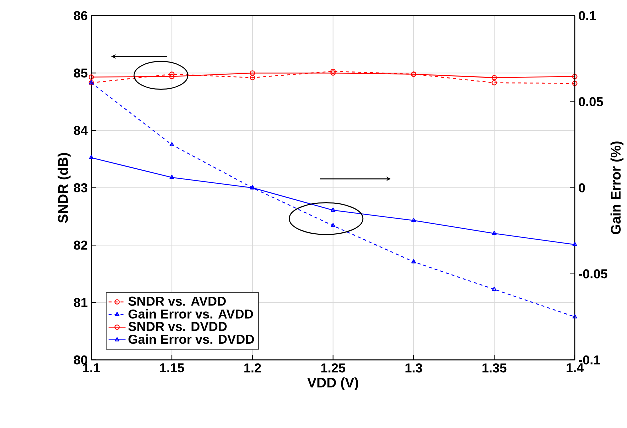 The image size is (627, 428). What do you see at coordinates (177, 327) in the screenshot?
I see `legend-label: SNDR vs. DVDD` at bounding box center [177, 327].